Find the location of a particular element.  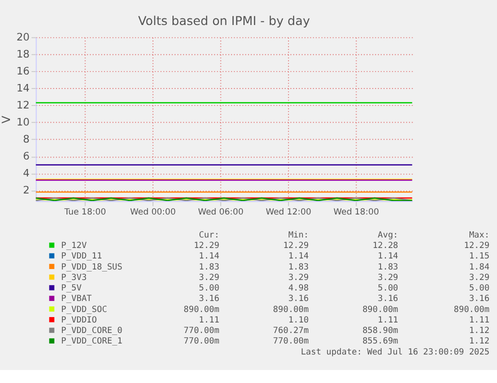

text: Cur: is located at coordinates (209, 234).